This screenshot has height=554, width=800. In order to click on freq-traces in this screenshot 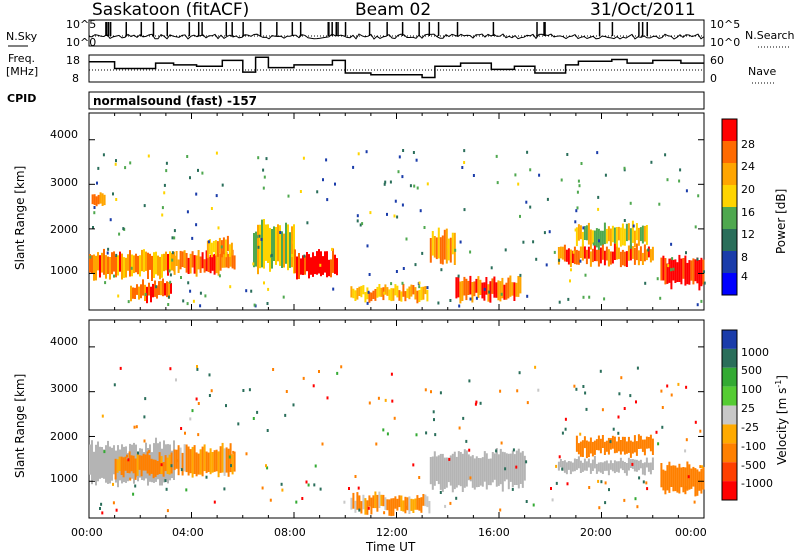, I will do `click(396, 67)`.